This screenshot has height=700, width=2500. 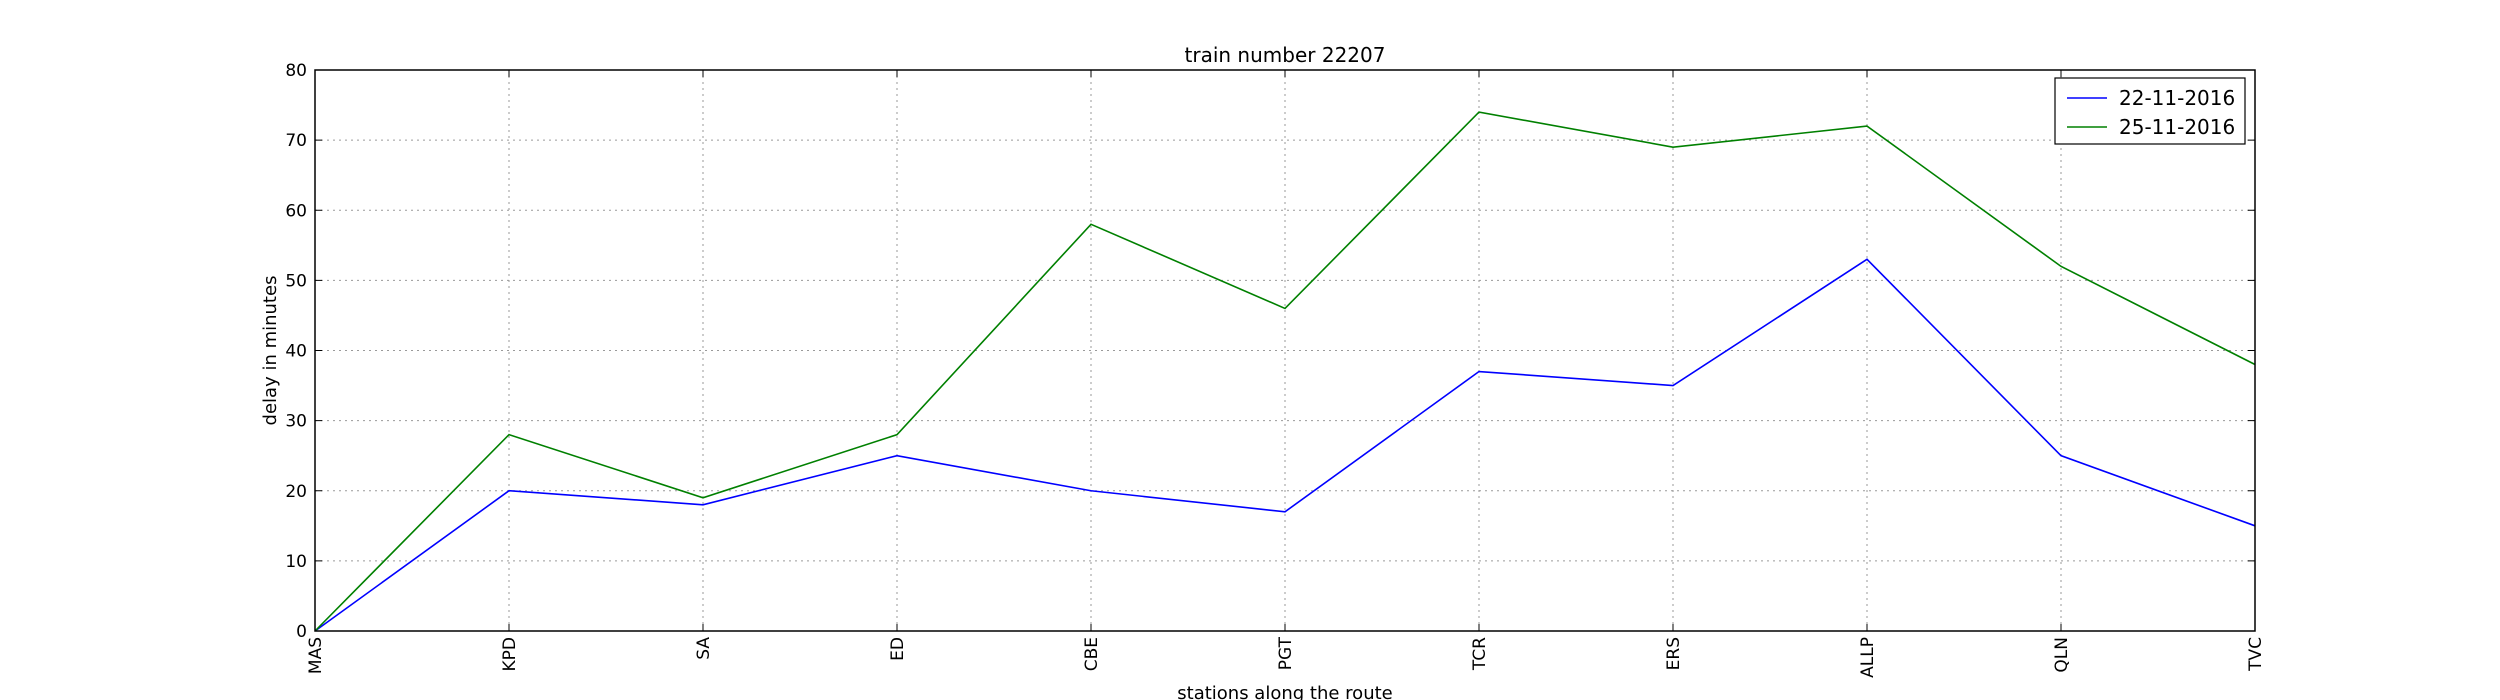 I want to click on y-tick-label: 20, so click(x=296, y=492).